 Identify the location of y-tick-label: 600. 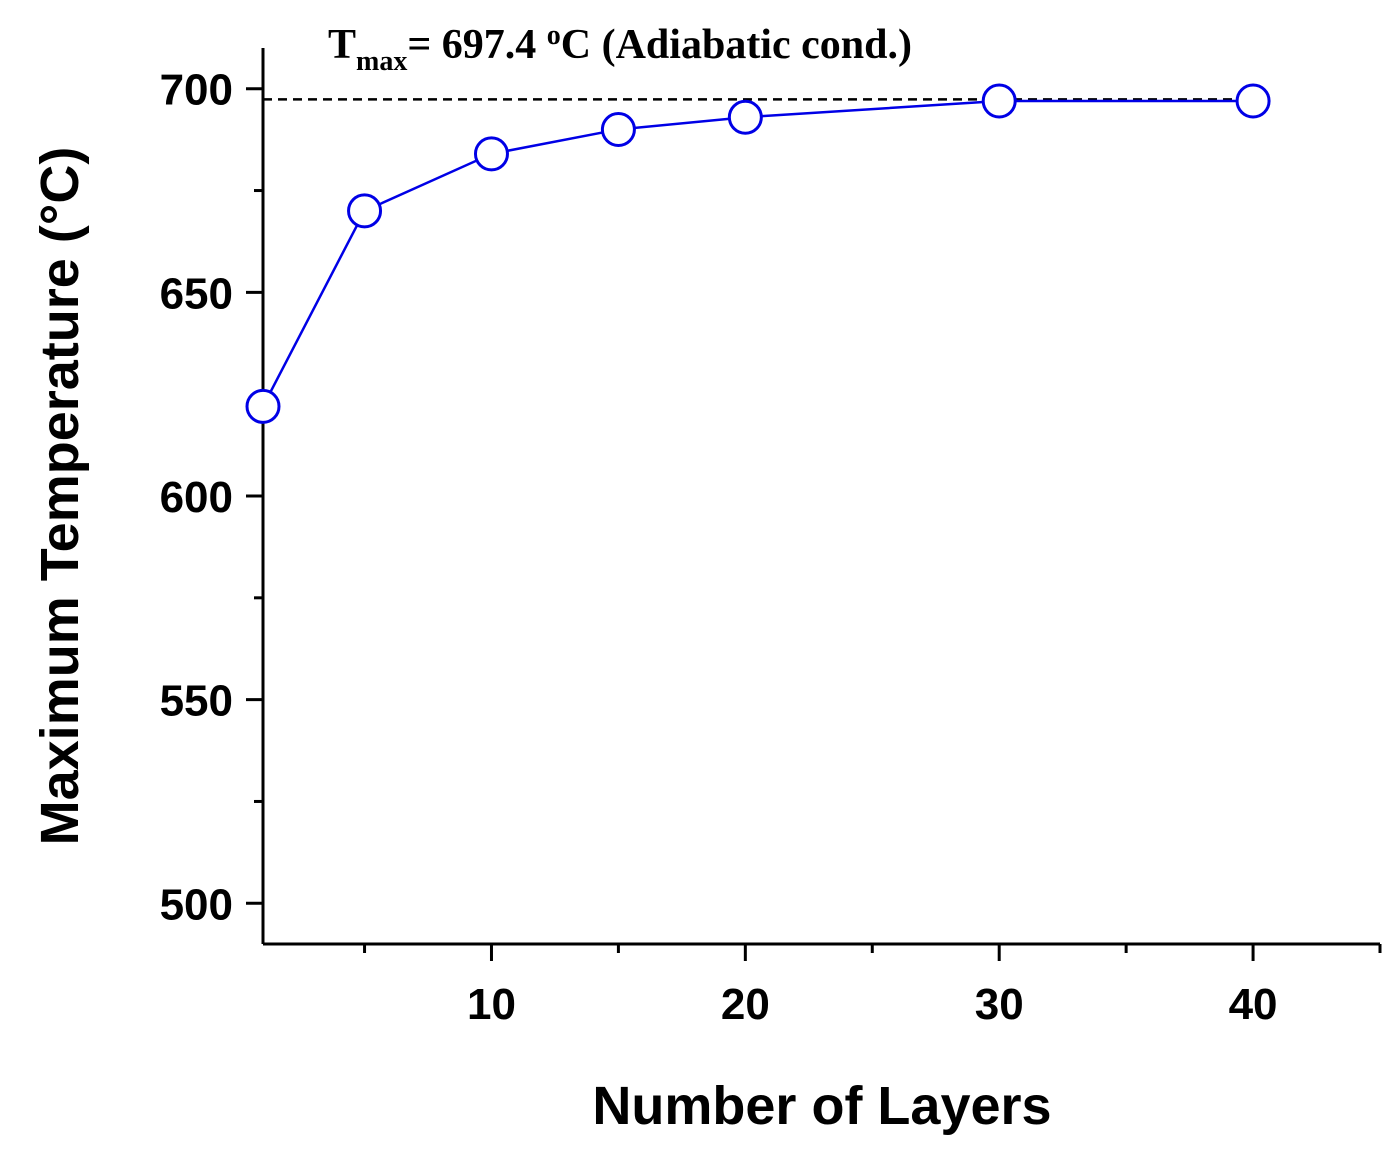
(196, 497).